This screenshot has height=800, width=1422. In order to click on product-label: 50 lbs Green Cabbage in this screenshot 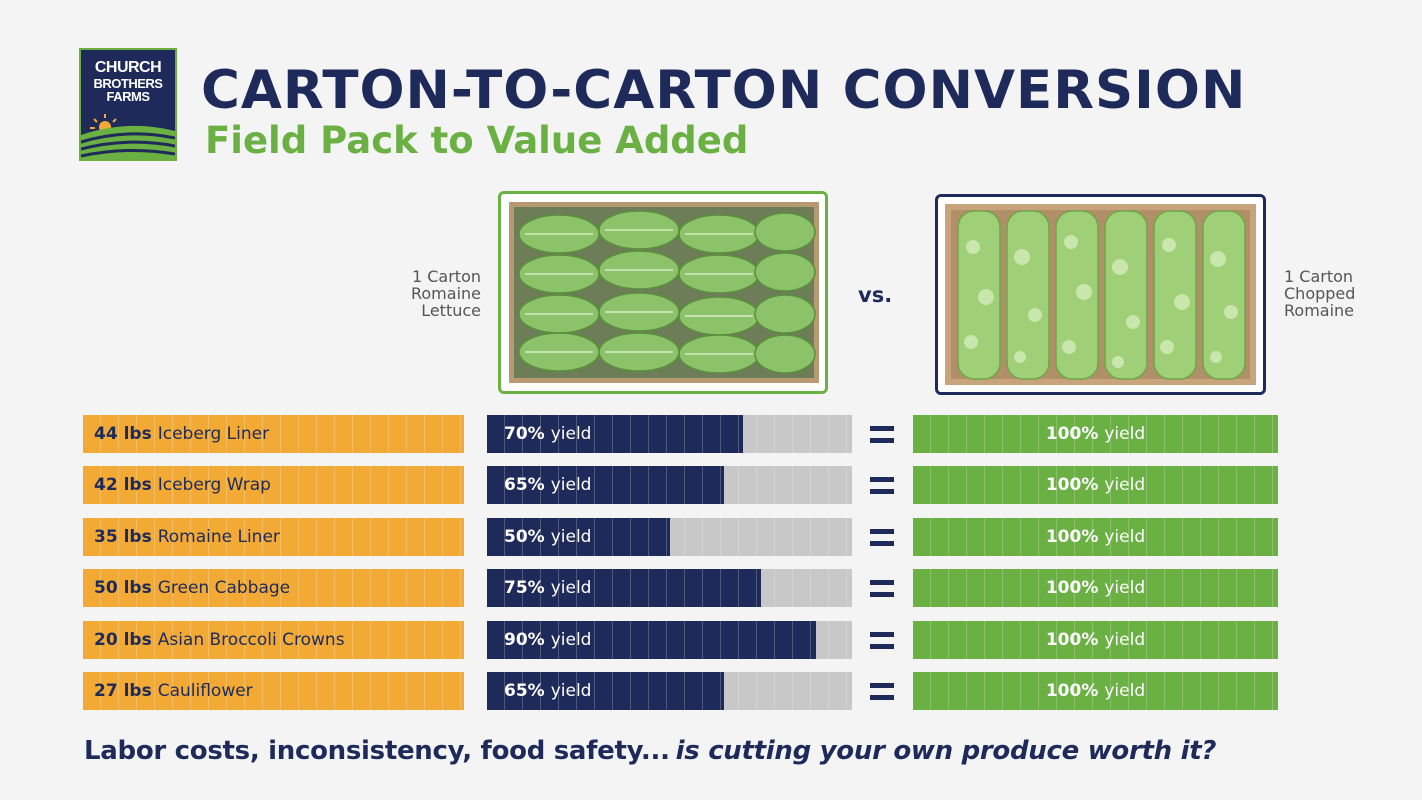, I will do `click(273, 588)`.